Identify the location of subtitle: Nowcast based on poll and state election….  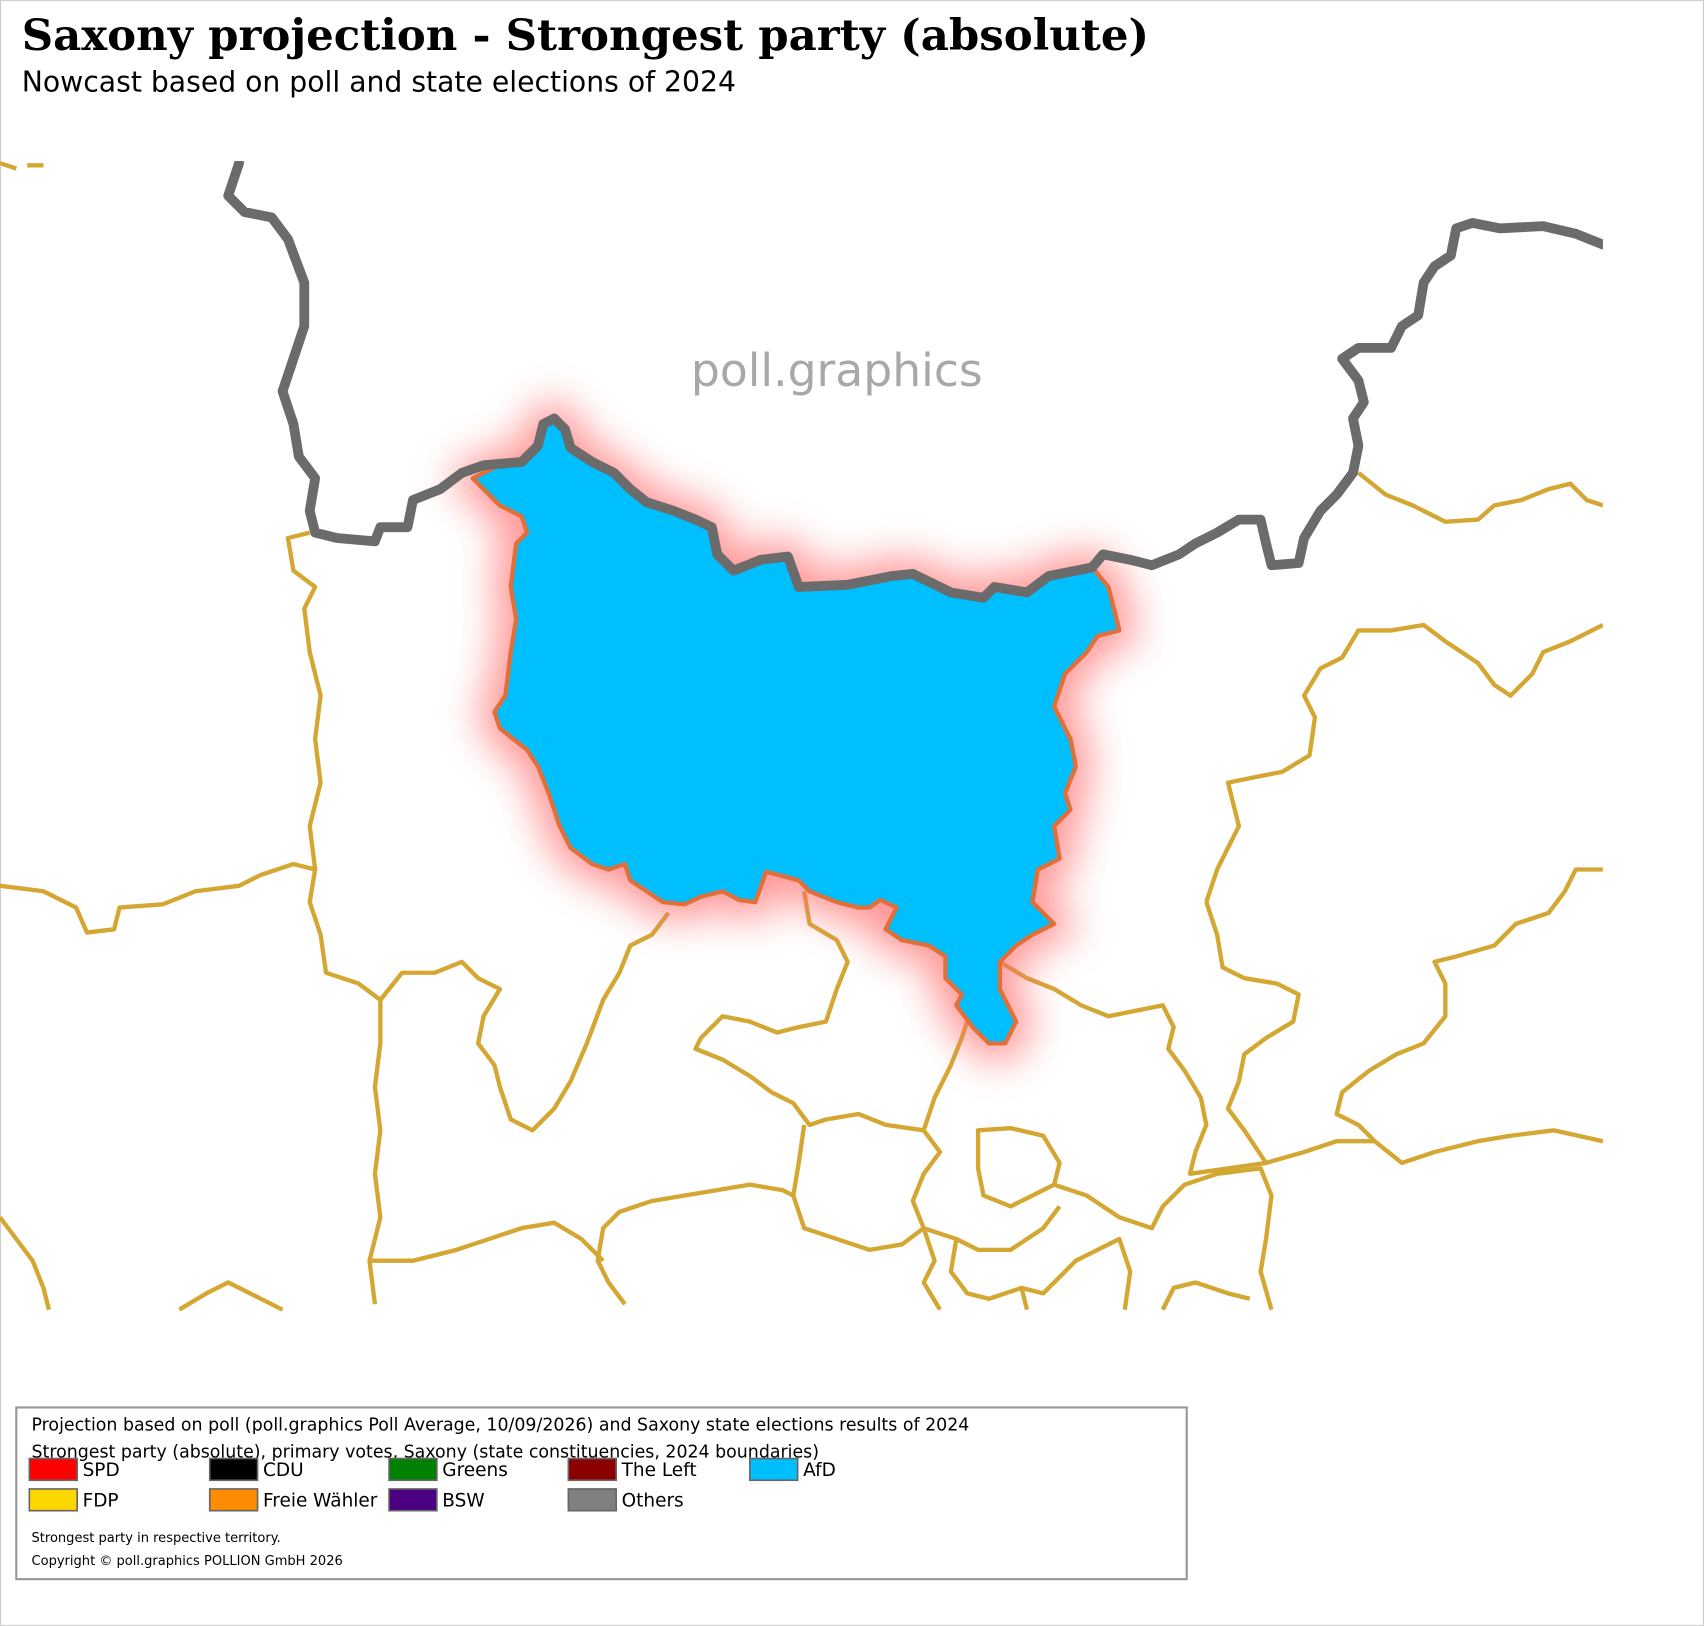
(379, 81).